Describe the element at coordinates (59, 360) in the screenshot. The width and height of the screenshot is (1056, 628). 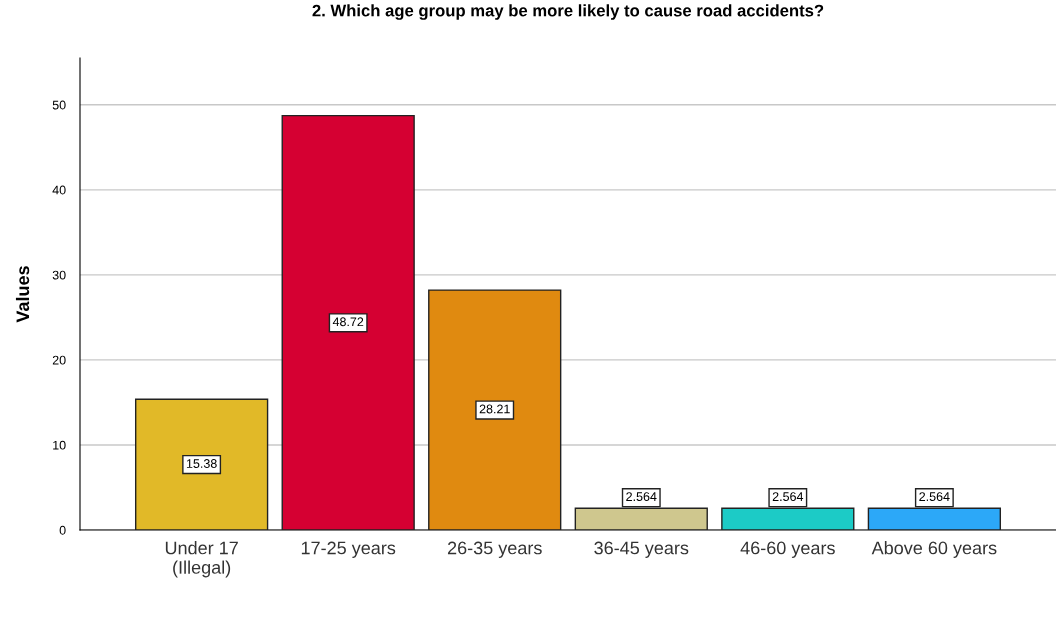
I see `y-tick-label: 20` at that location.